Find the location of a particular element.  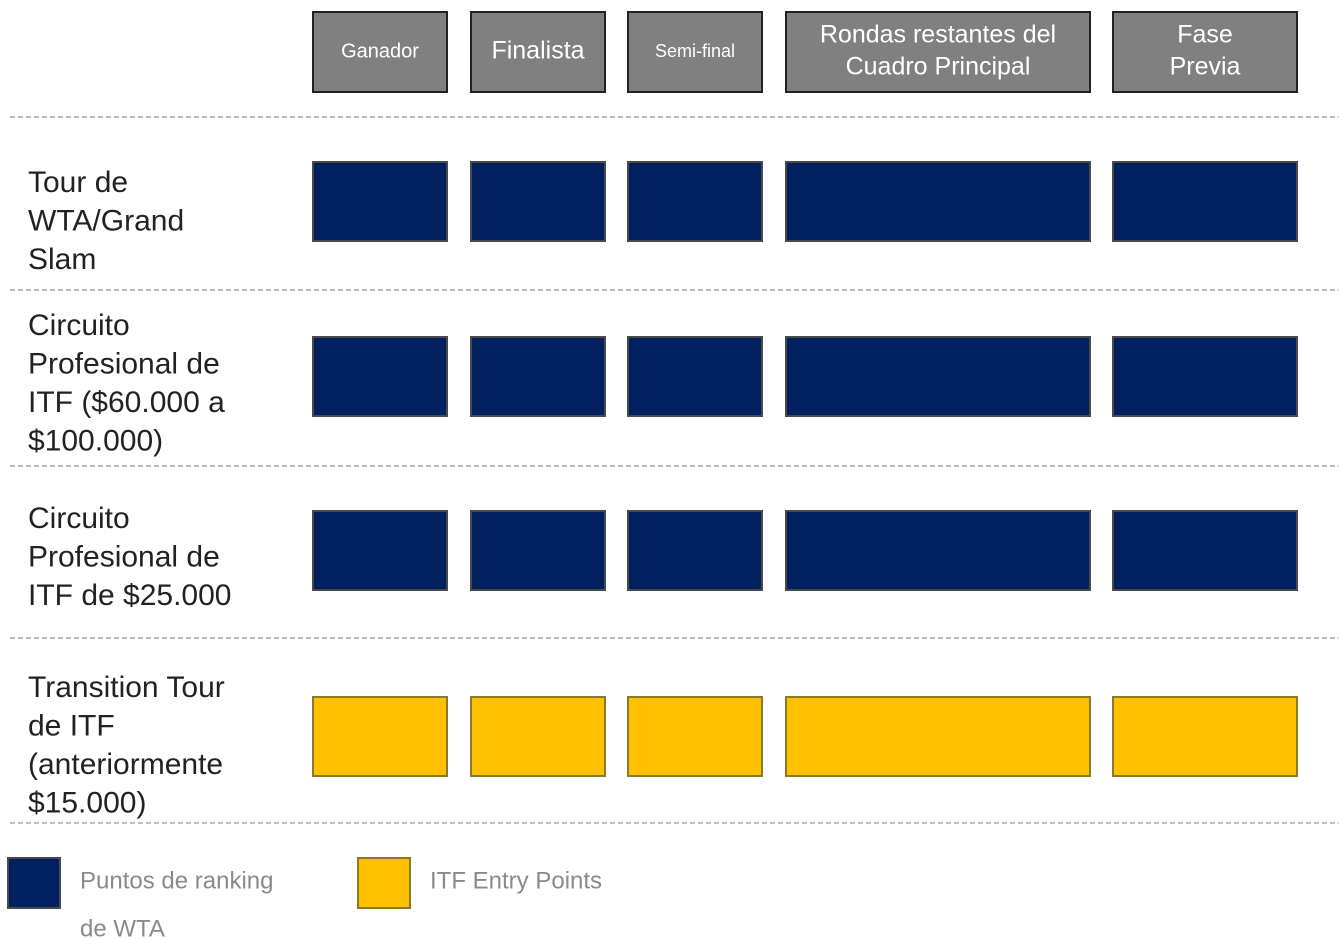

column-header-text: Ganador is located at coordinates (380, 51).